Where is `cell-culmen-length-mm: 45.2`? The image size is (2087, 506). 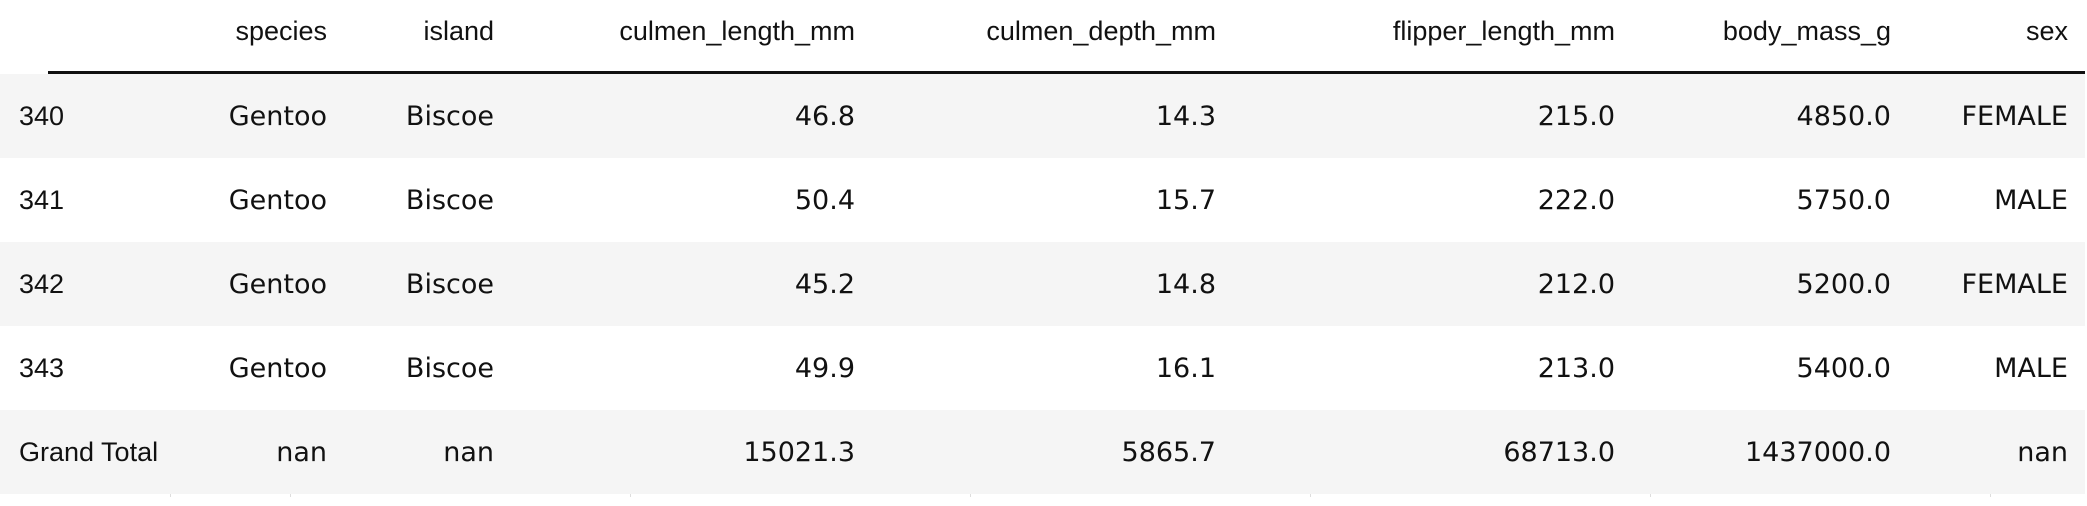
cell-culmen-length-mm: 45.2 is located at coordinates (824, 284).